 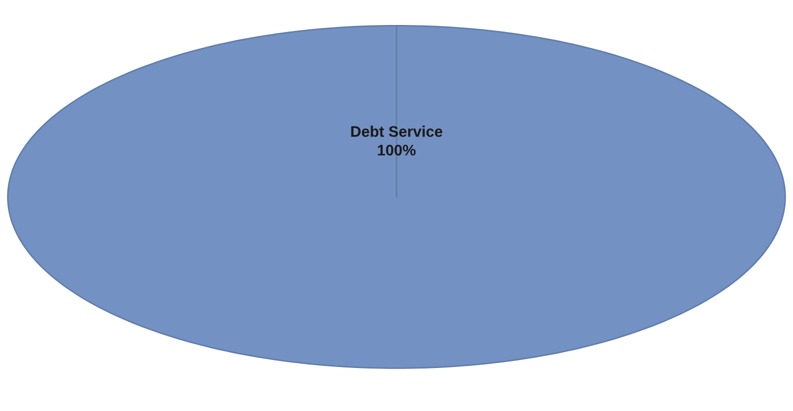 What do you see at coordinates (396, 131) in the screenshot?
I see `slice-label: Debt Service` at bounding box center [396, 131].